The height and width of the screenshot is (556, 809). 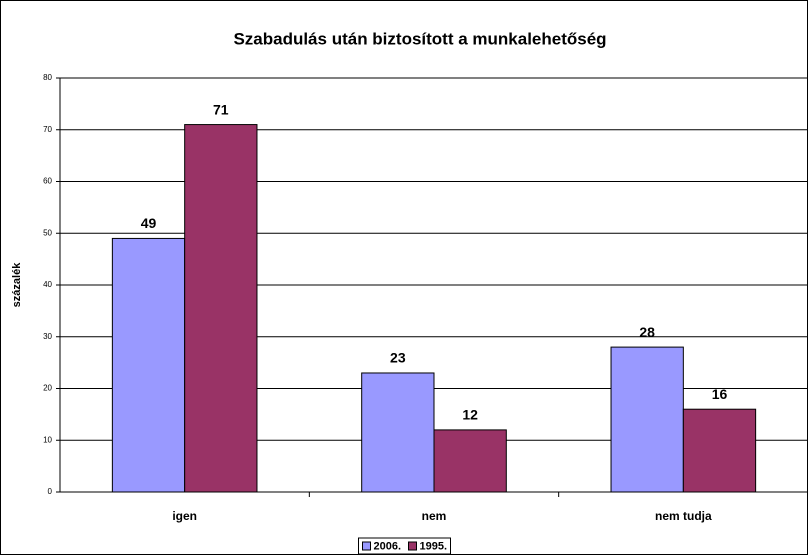 I want to click on y-tick-label: 50, so click(x=47, y=232).